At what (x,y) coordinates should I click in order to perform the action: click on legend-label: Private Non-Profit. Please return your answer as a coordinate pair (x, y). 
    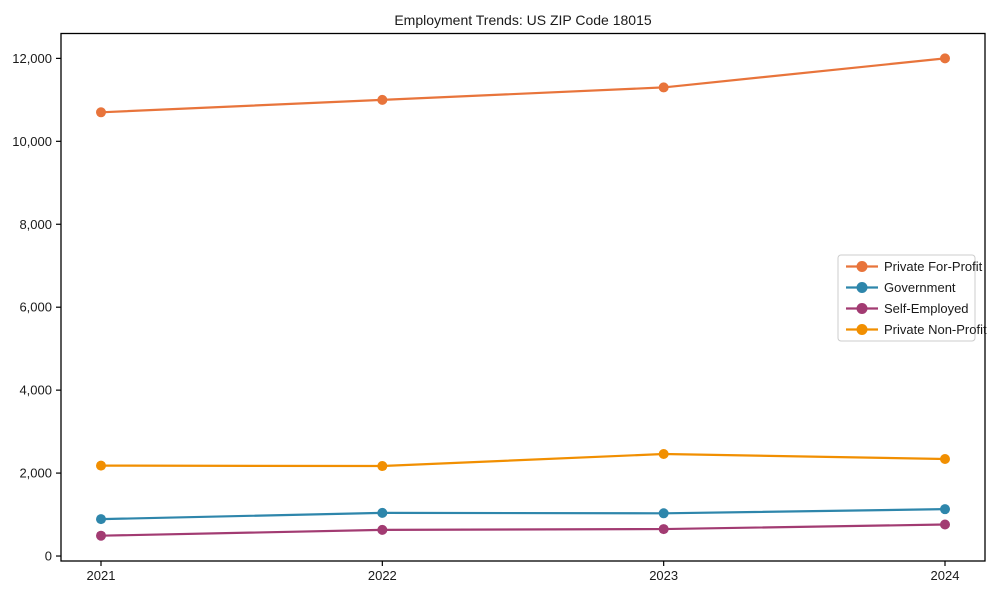
    Looking at the image, I should click on (935, 329).